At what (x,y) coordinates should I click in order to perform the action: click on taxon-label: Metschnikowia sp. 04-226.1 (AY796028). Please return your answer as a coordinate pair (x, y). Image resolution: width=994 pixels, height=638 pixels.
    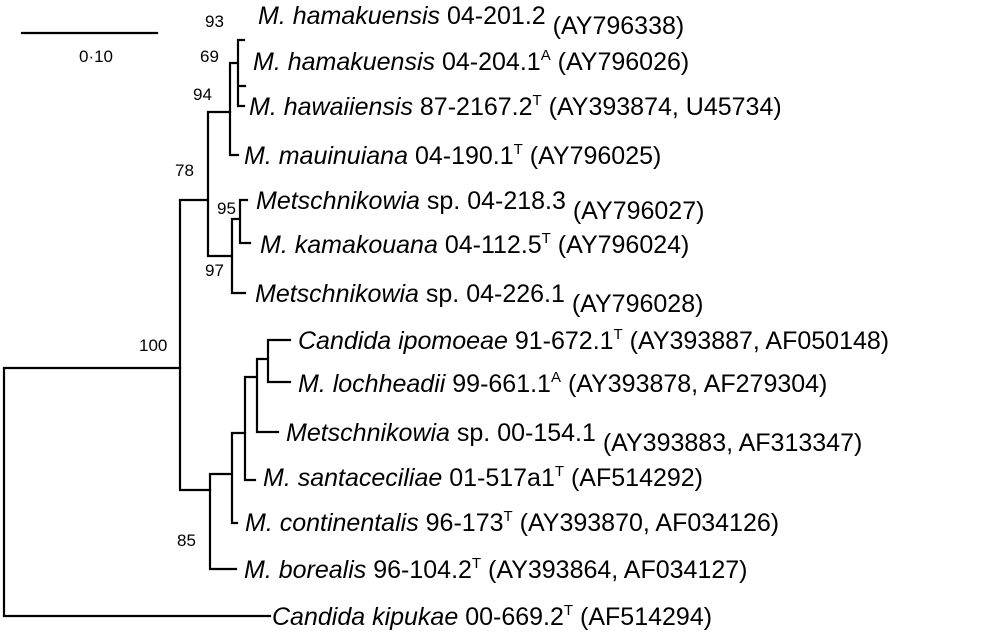
    Looking at the image, I should click on (479, 299).